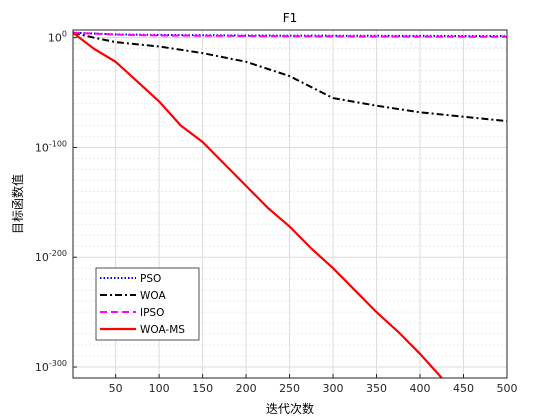 The width and height of the screenshot is (560, 420). I want to click on x-tick-label: 50, so click(116, 388).